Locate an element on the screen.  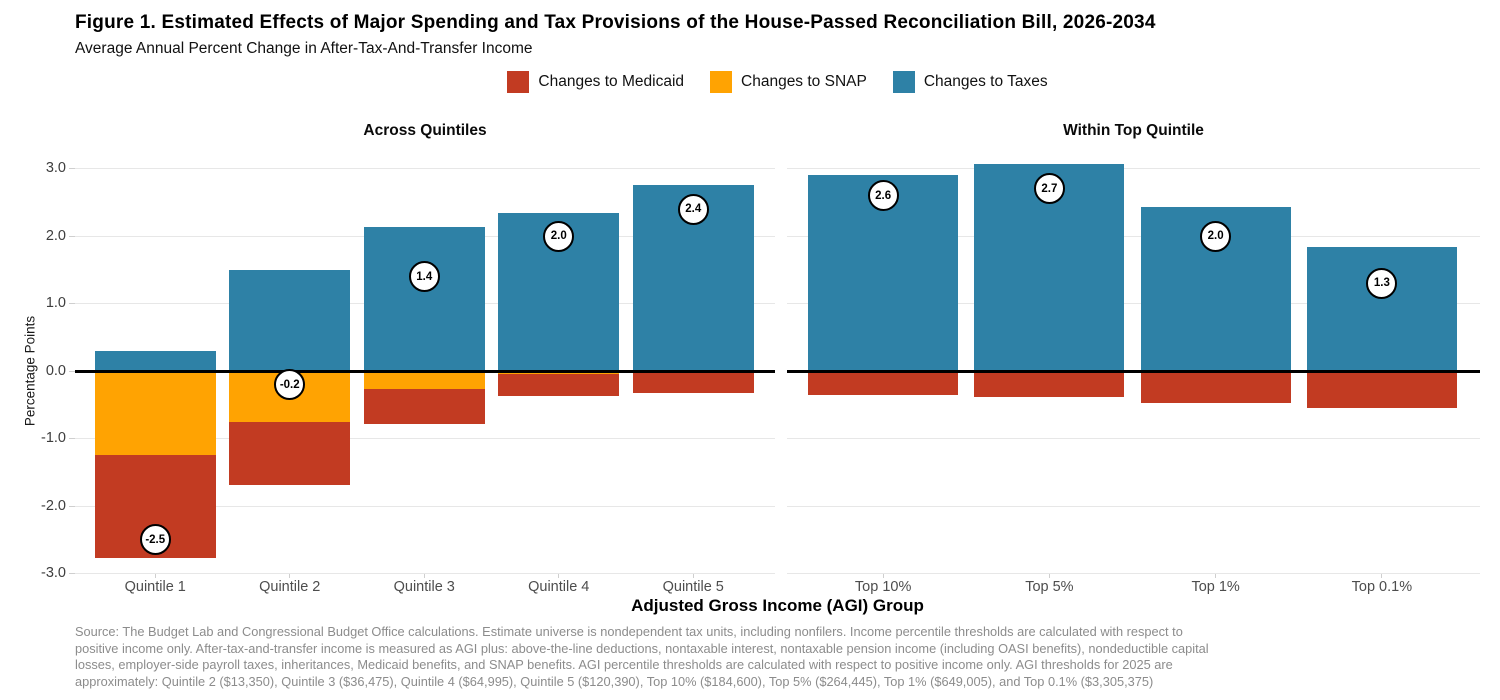
y-tick-label: 1.0 is located at coordinates (55, 303).